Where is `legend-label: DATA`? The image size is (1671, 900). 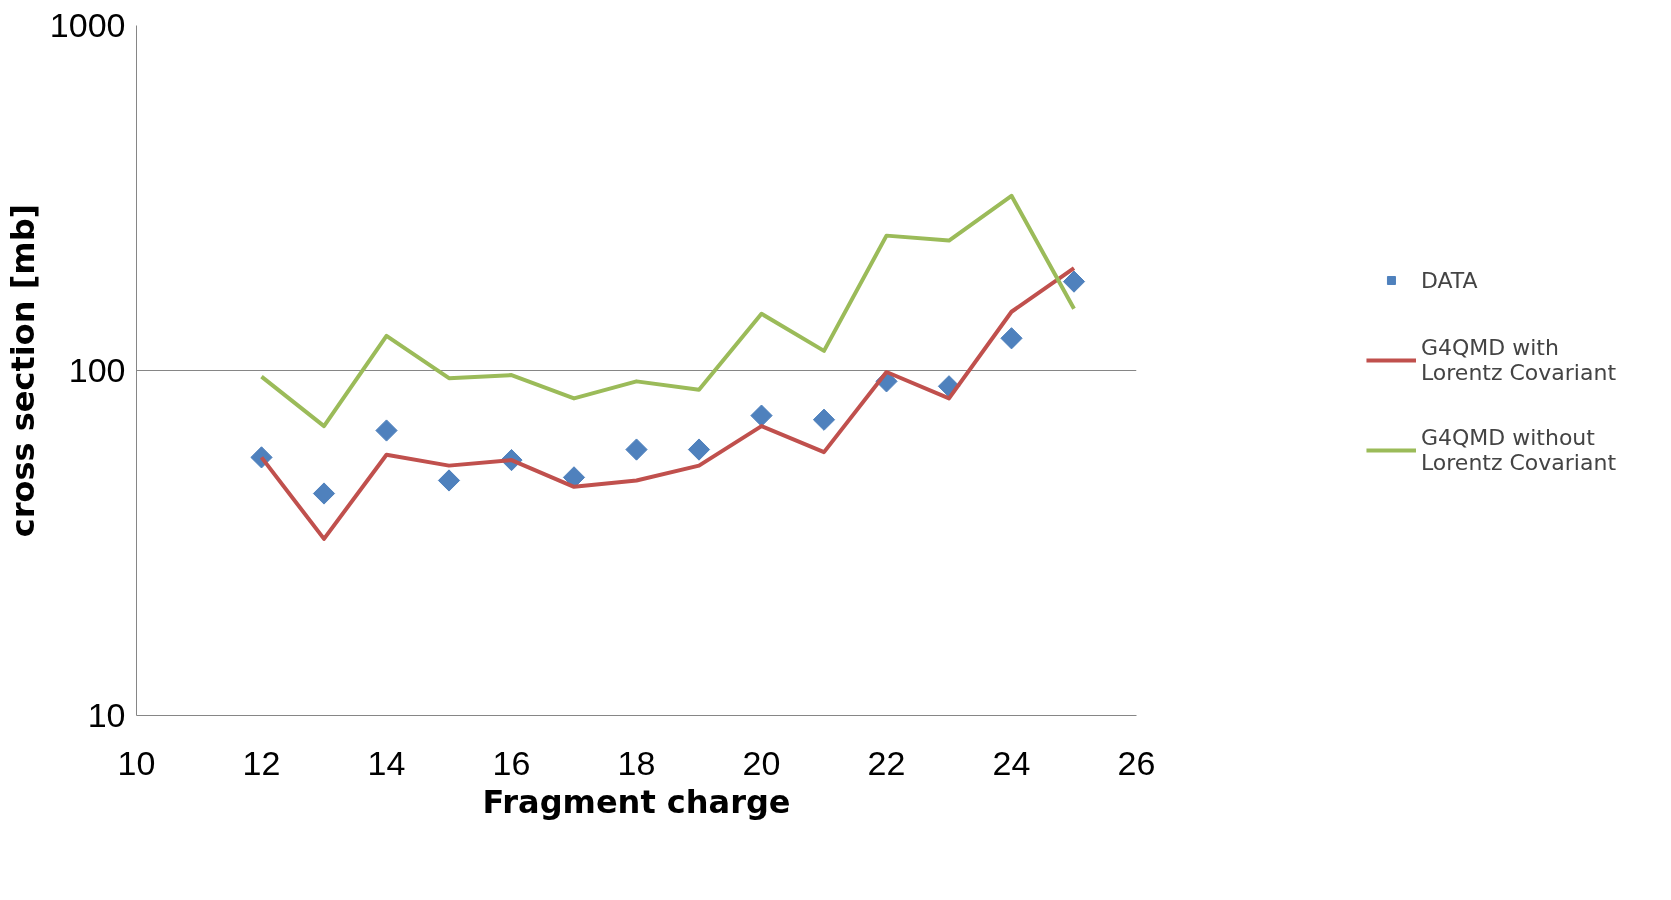 legend-label: DATA is located at coordinates (1449, 280).